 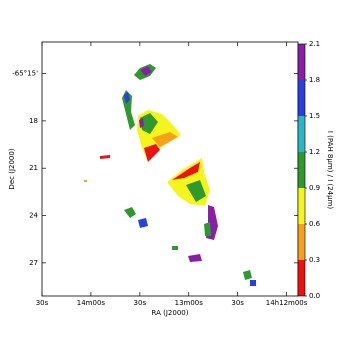 I want to click on x-tick-label: 14h12m00s, so click(x=287, y=303).